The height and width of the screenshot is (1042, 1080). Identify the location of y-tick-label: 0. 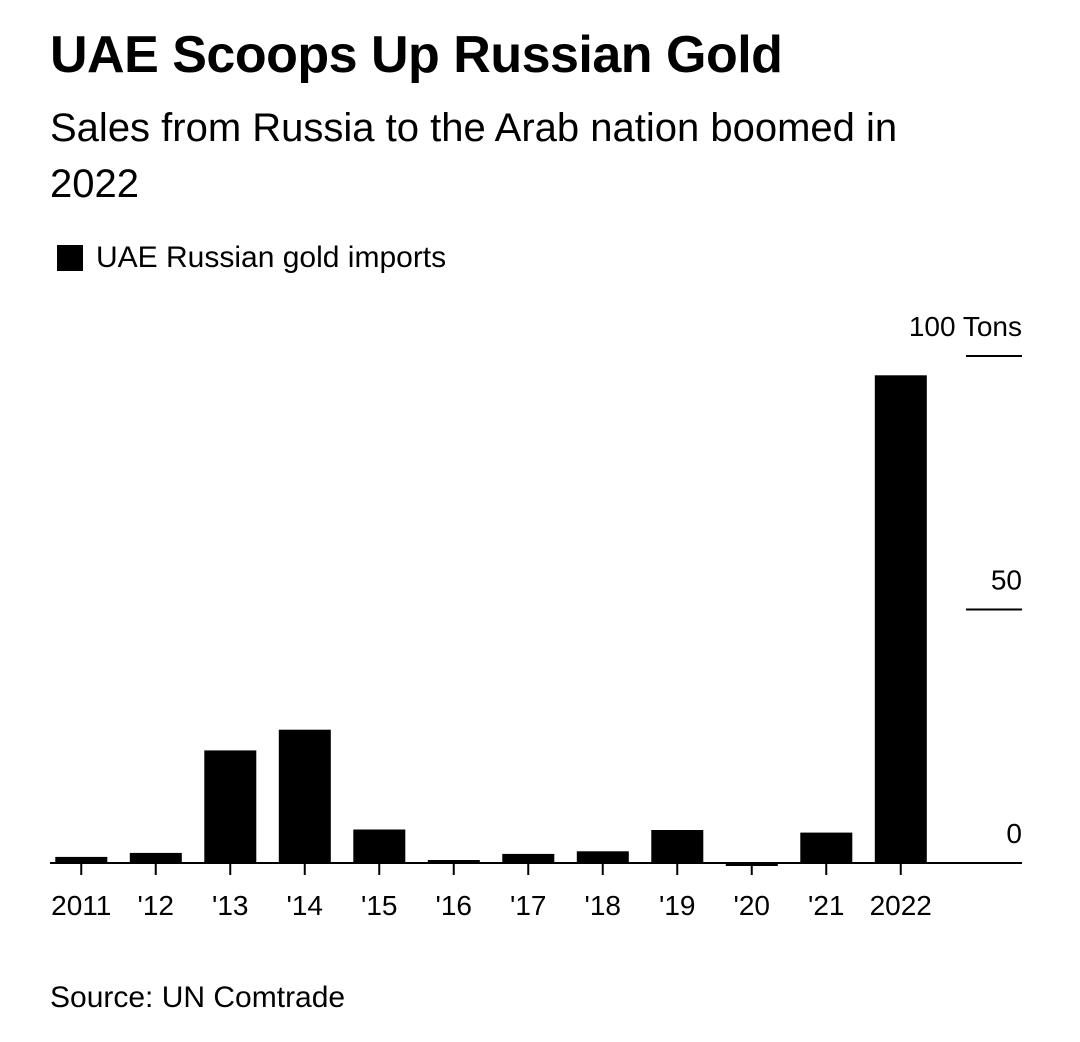
(1014, 833).